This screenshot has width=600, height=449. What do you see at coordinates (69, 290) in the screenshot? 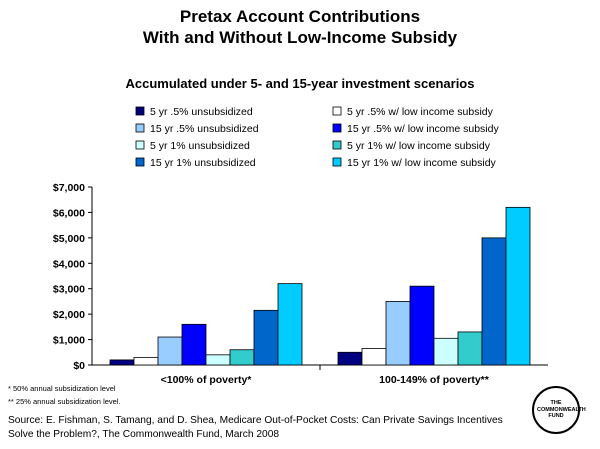
I see `y-tick-label: $3,000` at bounding box center [69, 290].